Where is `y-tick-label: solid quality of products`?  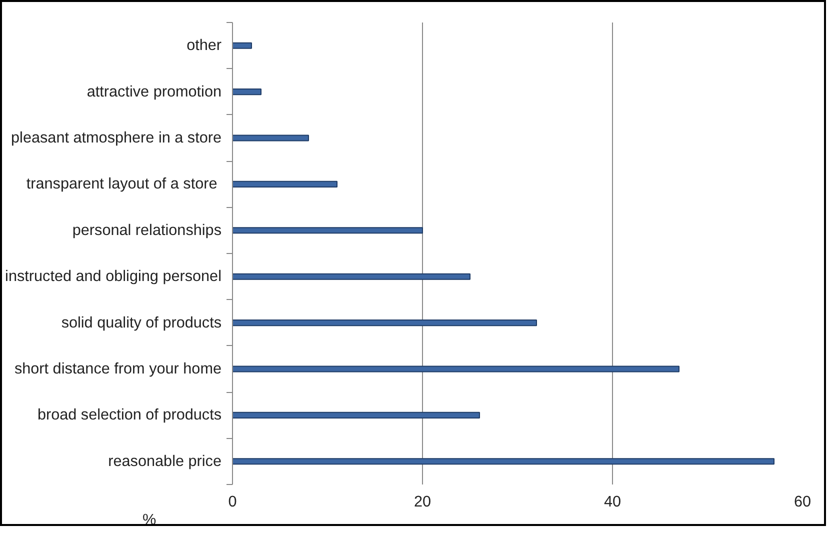
y-tick-label: solid quality of products is located at coordinates (141, 323).